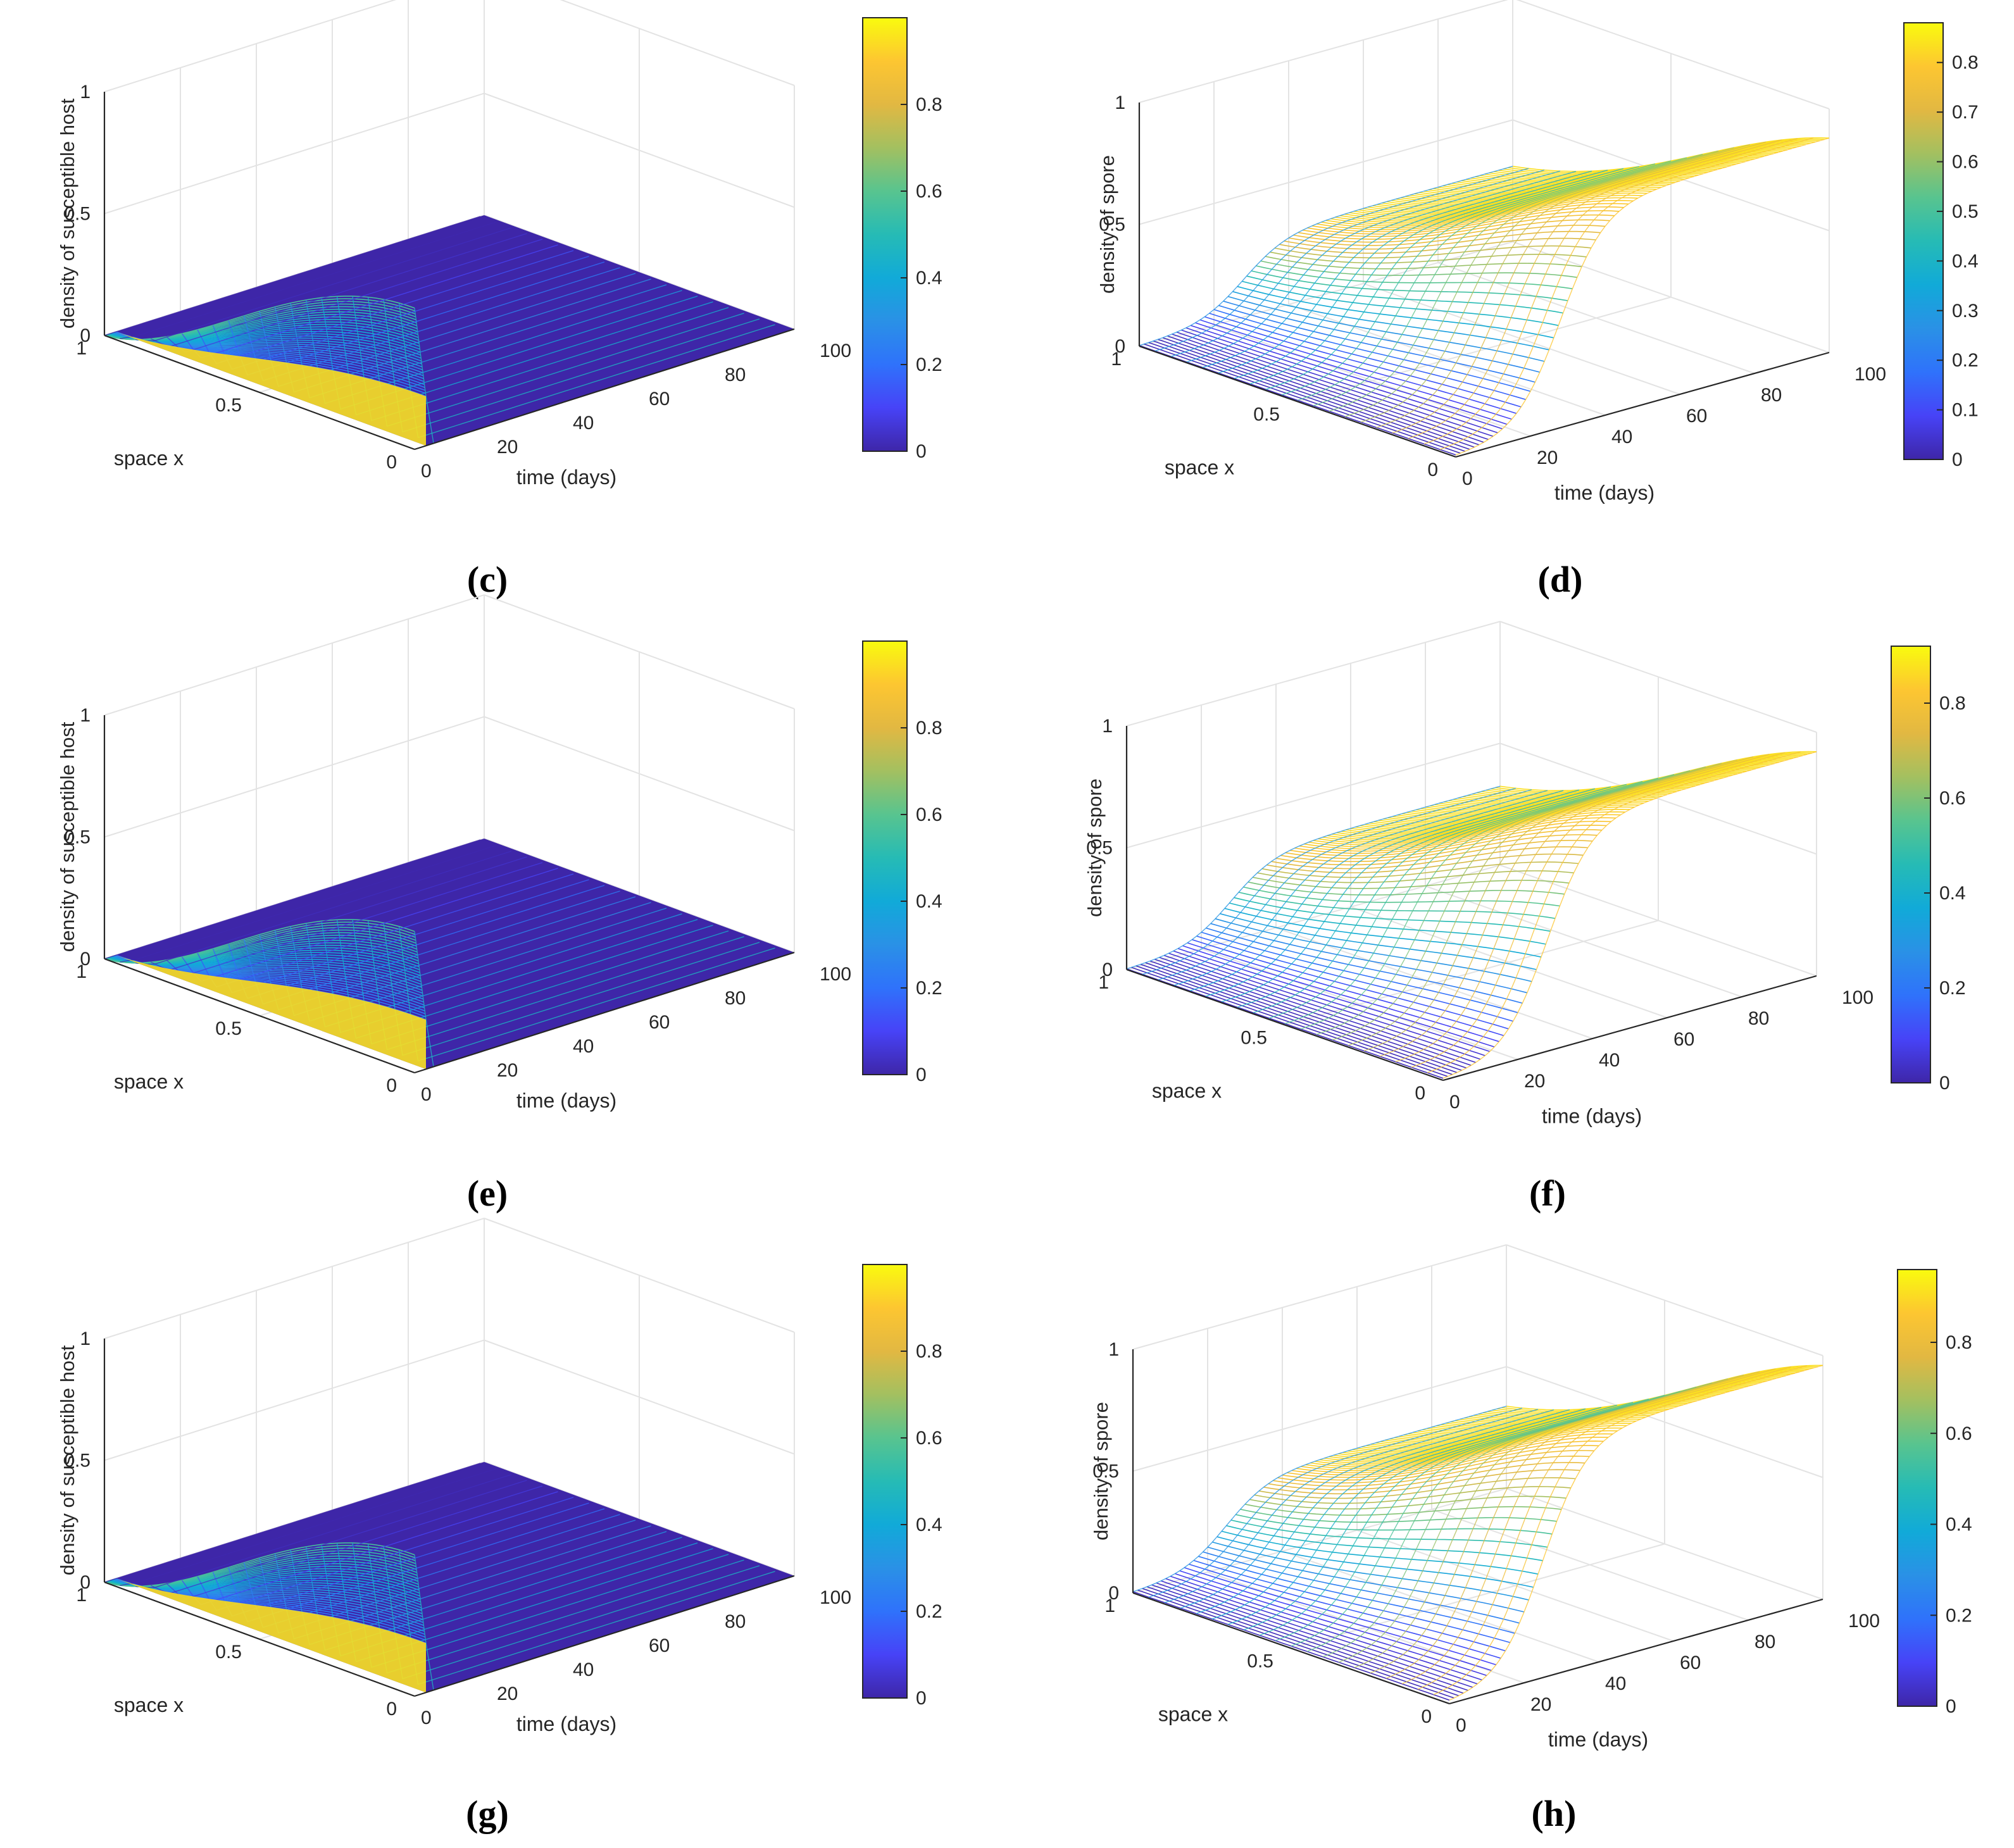 The height and width of the screenshot is (1848, 2014). Describe the element at coordinates (1952, 798) in the screenshot. I see `colorbar-tick-label: 0.6` at that location.